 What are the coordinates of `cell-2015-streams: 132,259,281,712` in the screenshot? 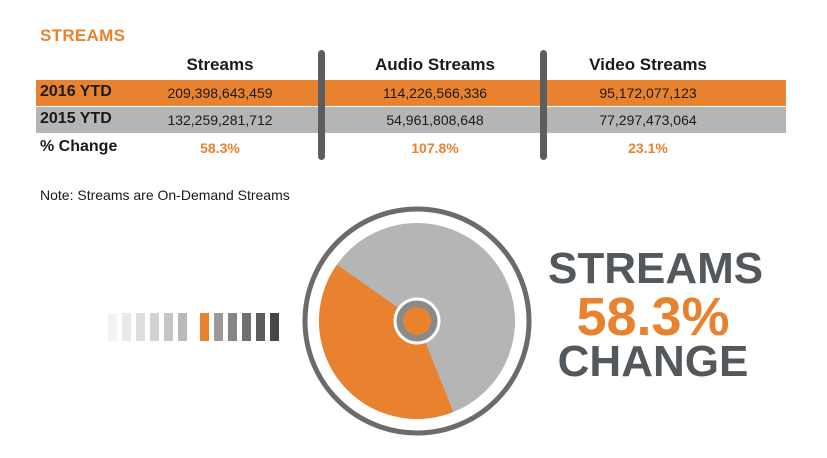 It's located at (220, 120).